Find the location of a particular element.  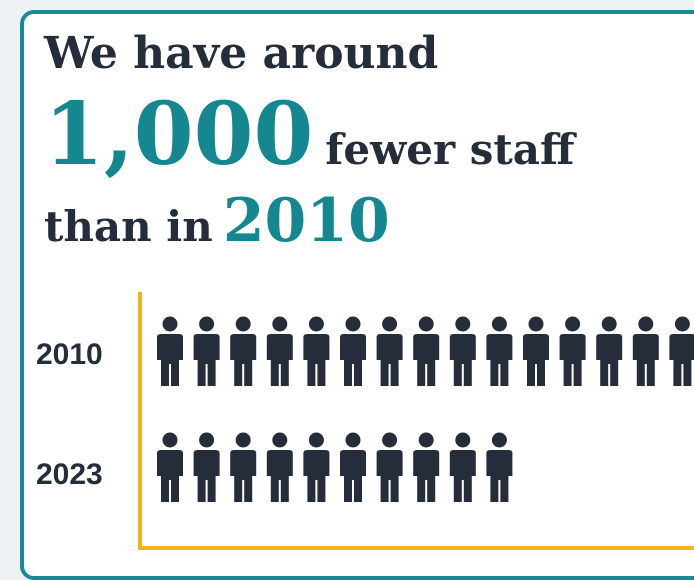

row-label-2010: 2010 is located at coordinates (69, 354).